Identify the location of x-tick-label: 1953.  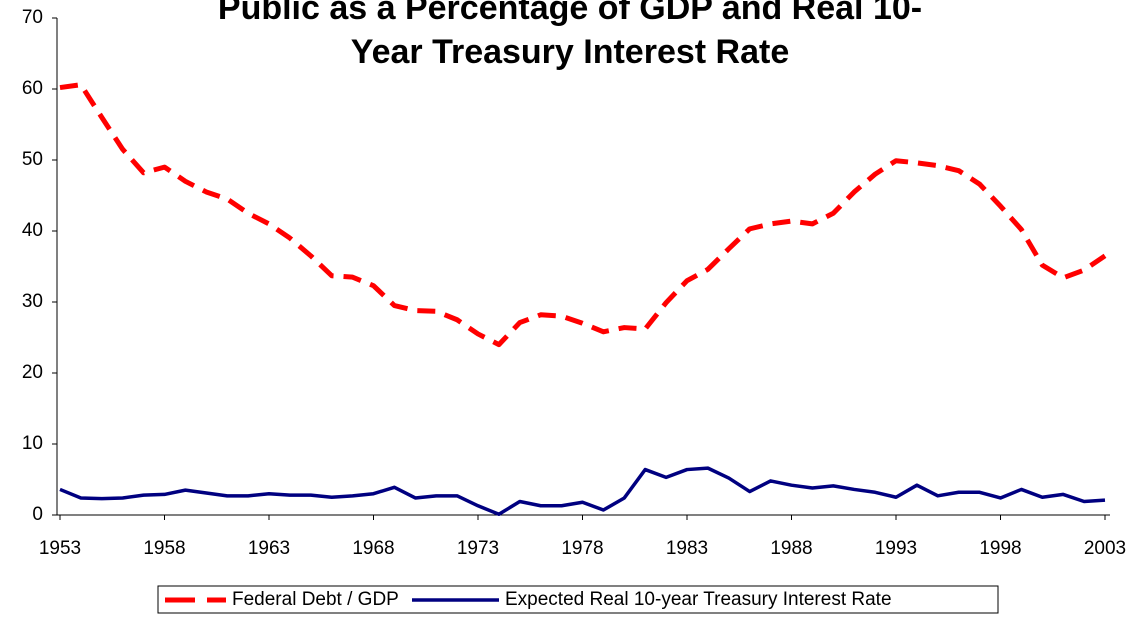
(60, 548).